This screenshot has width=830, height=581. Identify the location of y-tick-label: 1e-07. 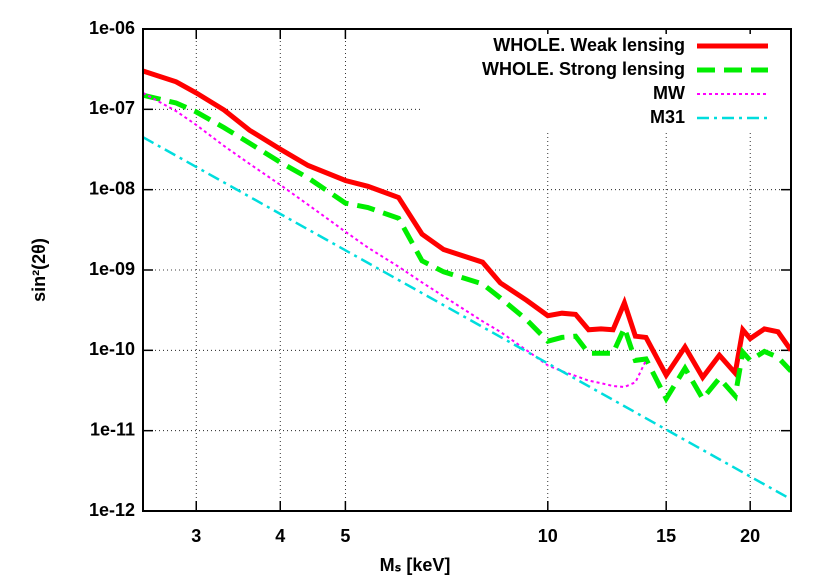
(112, 108).